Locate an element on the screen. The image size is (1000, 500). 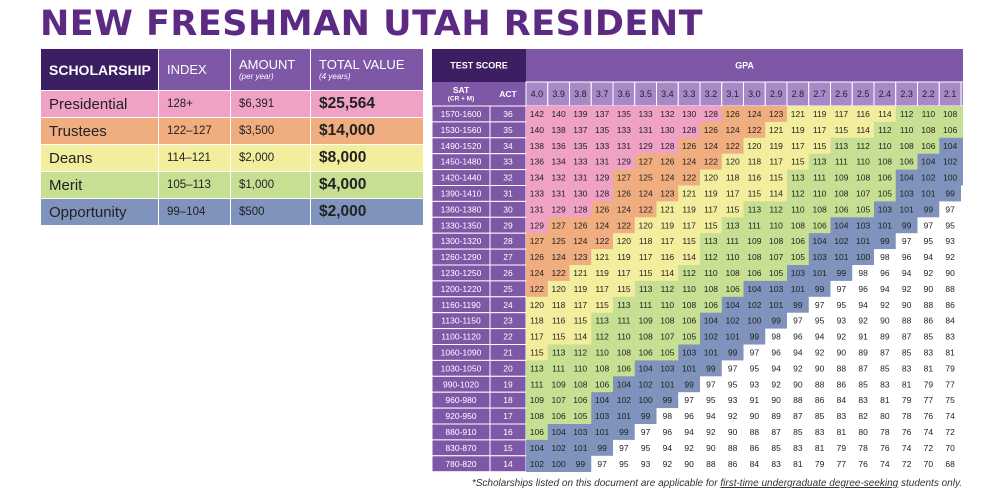
header-index: INDEX is located at coordinates (194, 69).